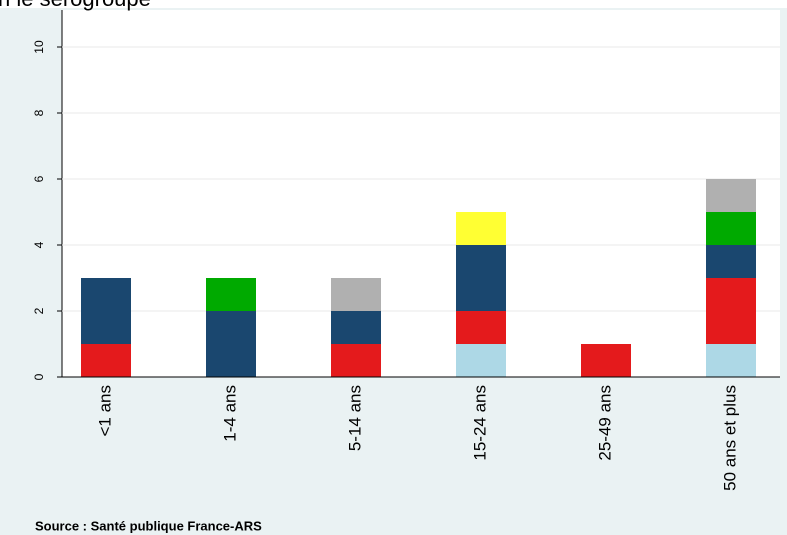 This screenshot has width=787, height=535. Describe the element at coordinates (39, 47) in the screenshot. I see `y-tick-label: 10` at that location.